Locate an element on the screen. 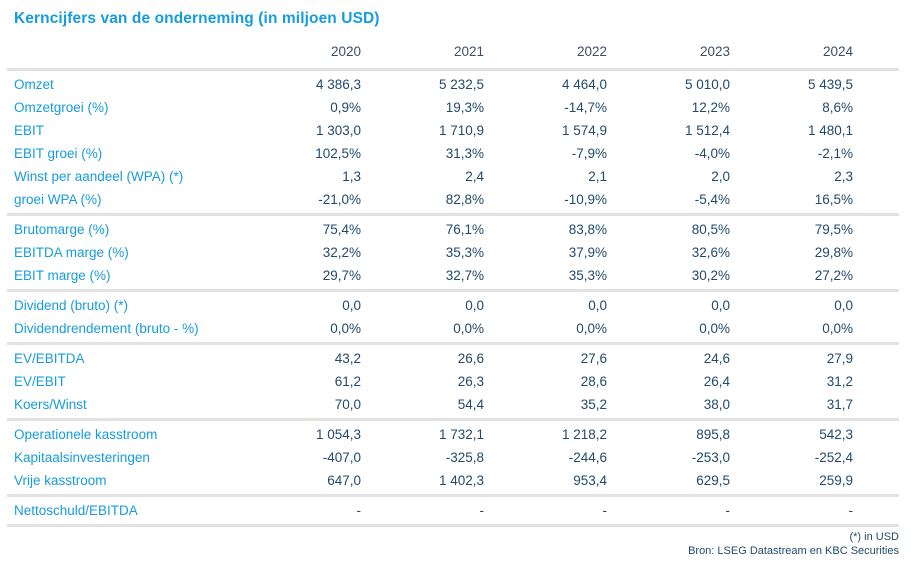 The width and height of the screenshot is (916, 571). header-separator is located at coordinates (453, 69).